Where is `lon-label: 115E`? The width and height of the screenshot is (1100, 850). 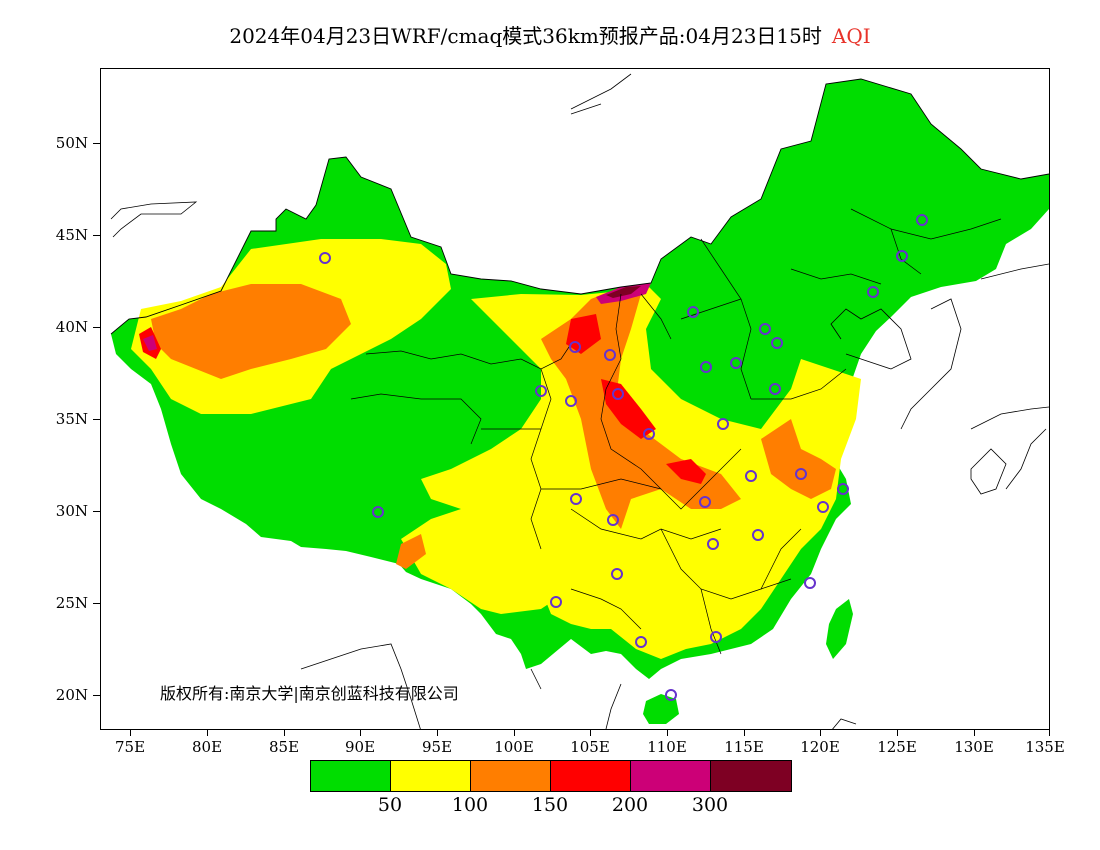
lon-label: 115E is located at coordinates (744, 747).